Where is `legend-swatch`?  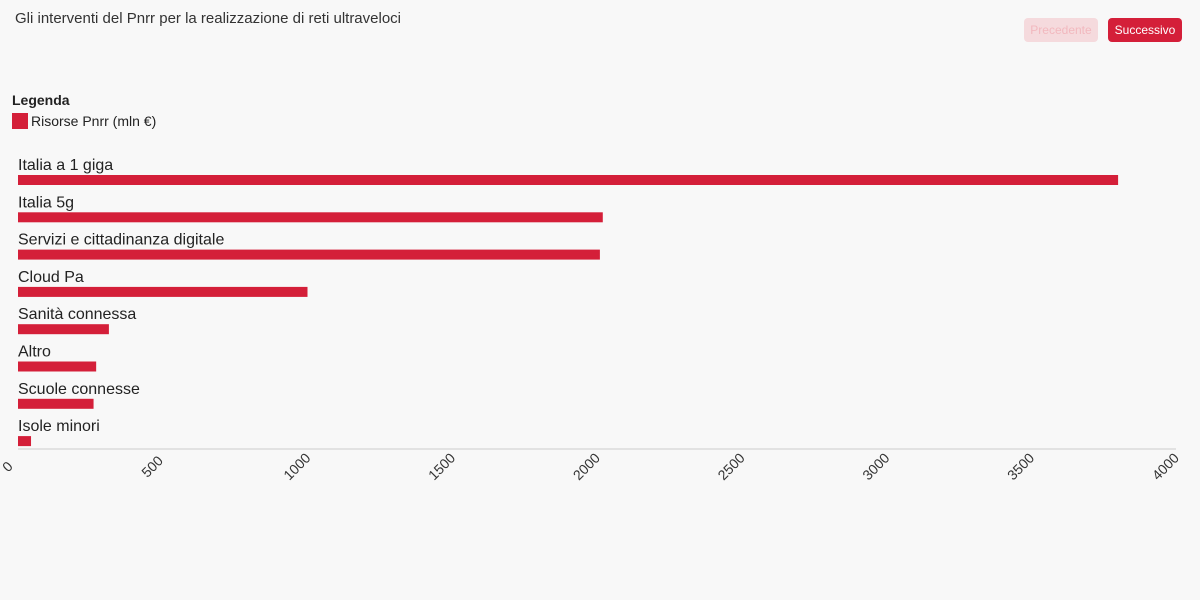 legend-swatch is located at coordinates (20, 121).